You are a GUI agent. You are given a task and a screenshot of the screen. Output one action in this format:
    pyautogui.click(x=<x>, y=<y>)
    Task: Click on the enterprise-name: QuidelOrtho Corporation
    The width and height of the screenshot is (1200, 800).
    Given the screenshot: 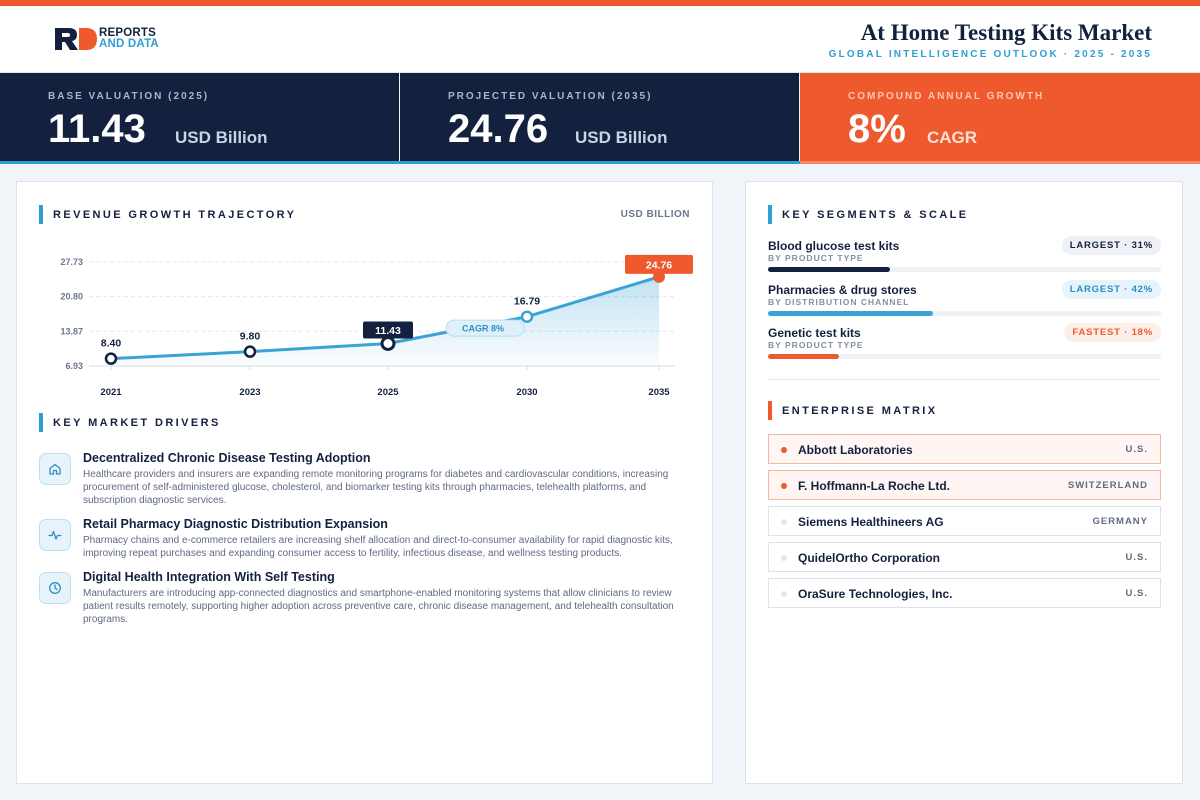 What is the action you would take?
    pyautogui.click(x=869, y=558)
    